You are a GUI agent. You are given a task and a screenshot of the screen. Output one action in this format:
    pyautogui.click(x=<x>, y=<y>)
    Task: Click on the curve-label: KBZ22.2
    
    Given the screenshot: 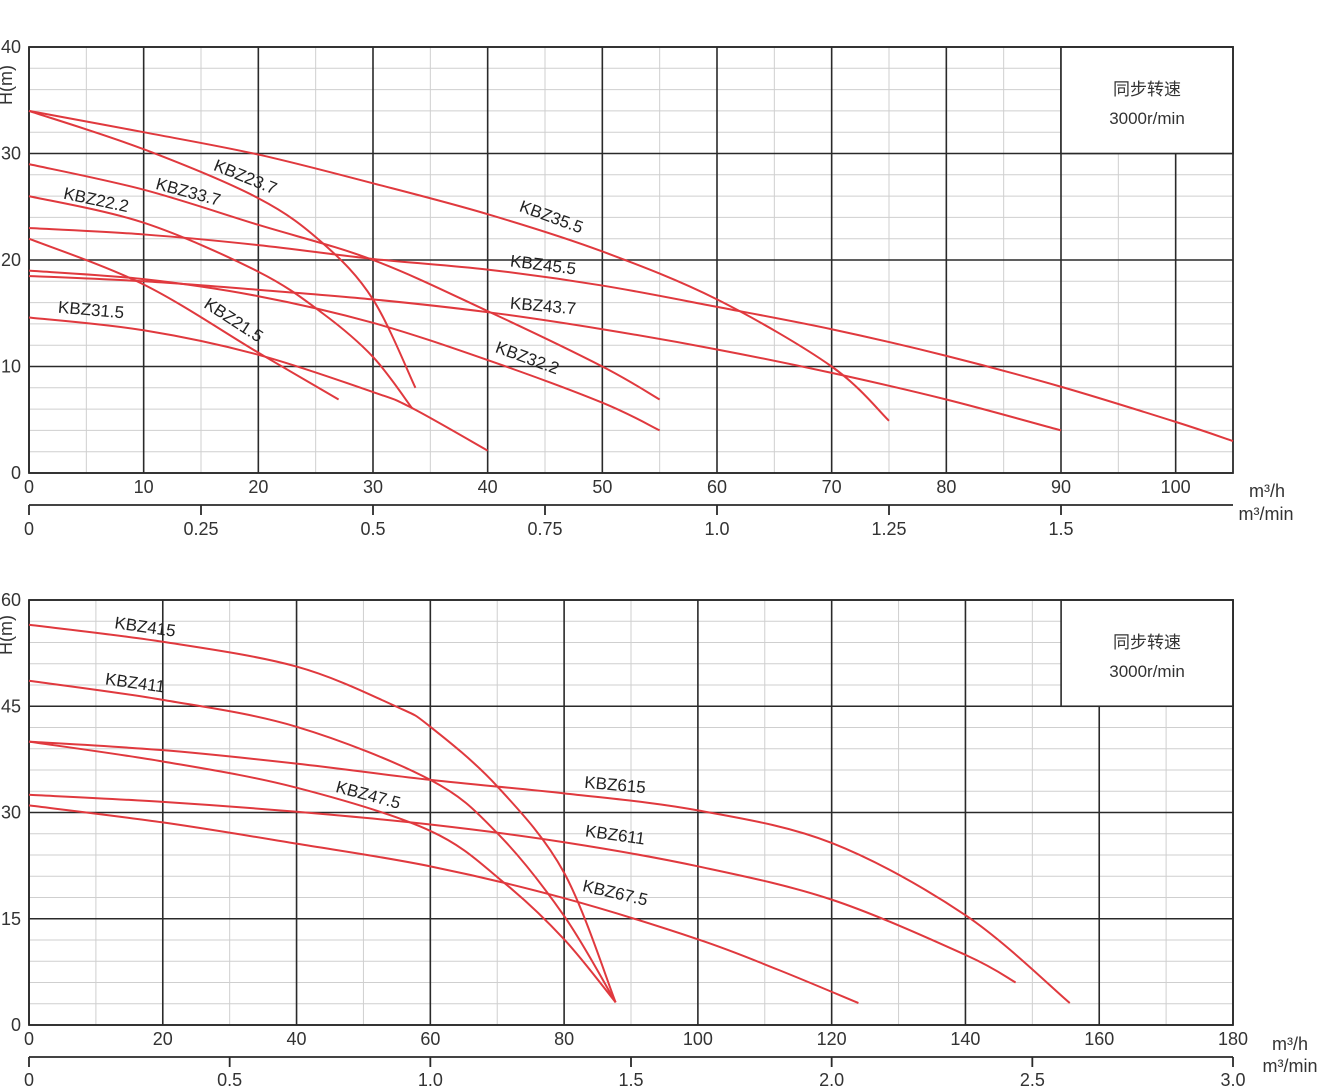 What is the action you would take?
    pyautogui.click(x=96, y=200)
    